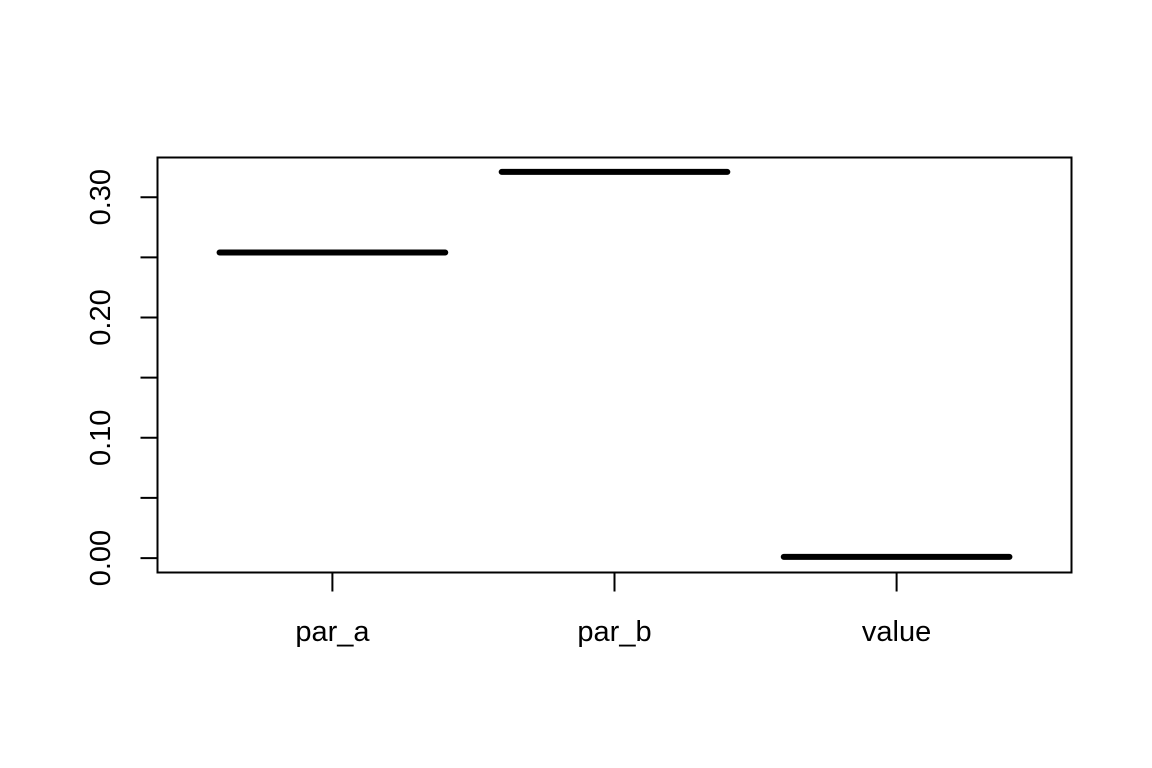 The width and height of the screenshot is (1152, 768). What do you see at coordinates (101, 197) in the screenshot?
I see `y-tick-label: 0.30` at bounding box center [101, 197].